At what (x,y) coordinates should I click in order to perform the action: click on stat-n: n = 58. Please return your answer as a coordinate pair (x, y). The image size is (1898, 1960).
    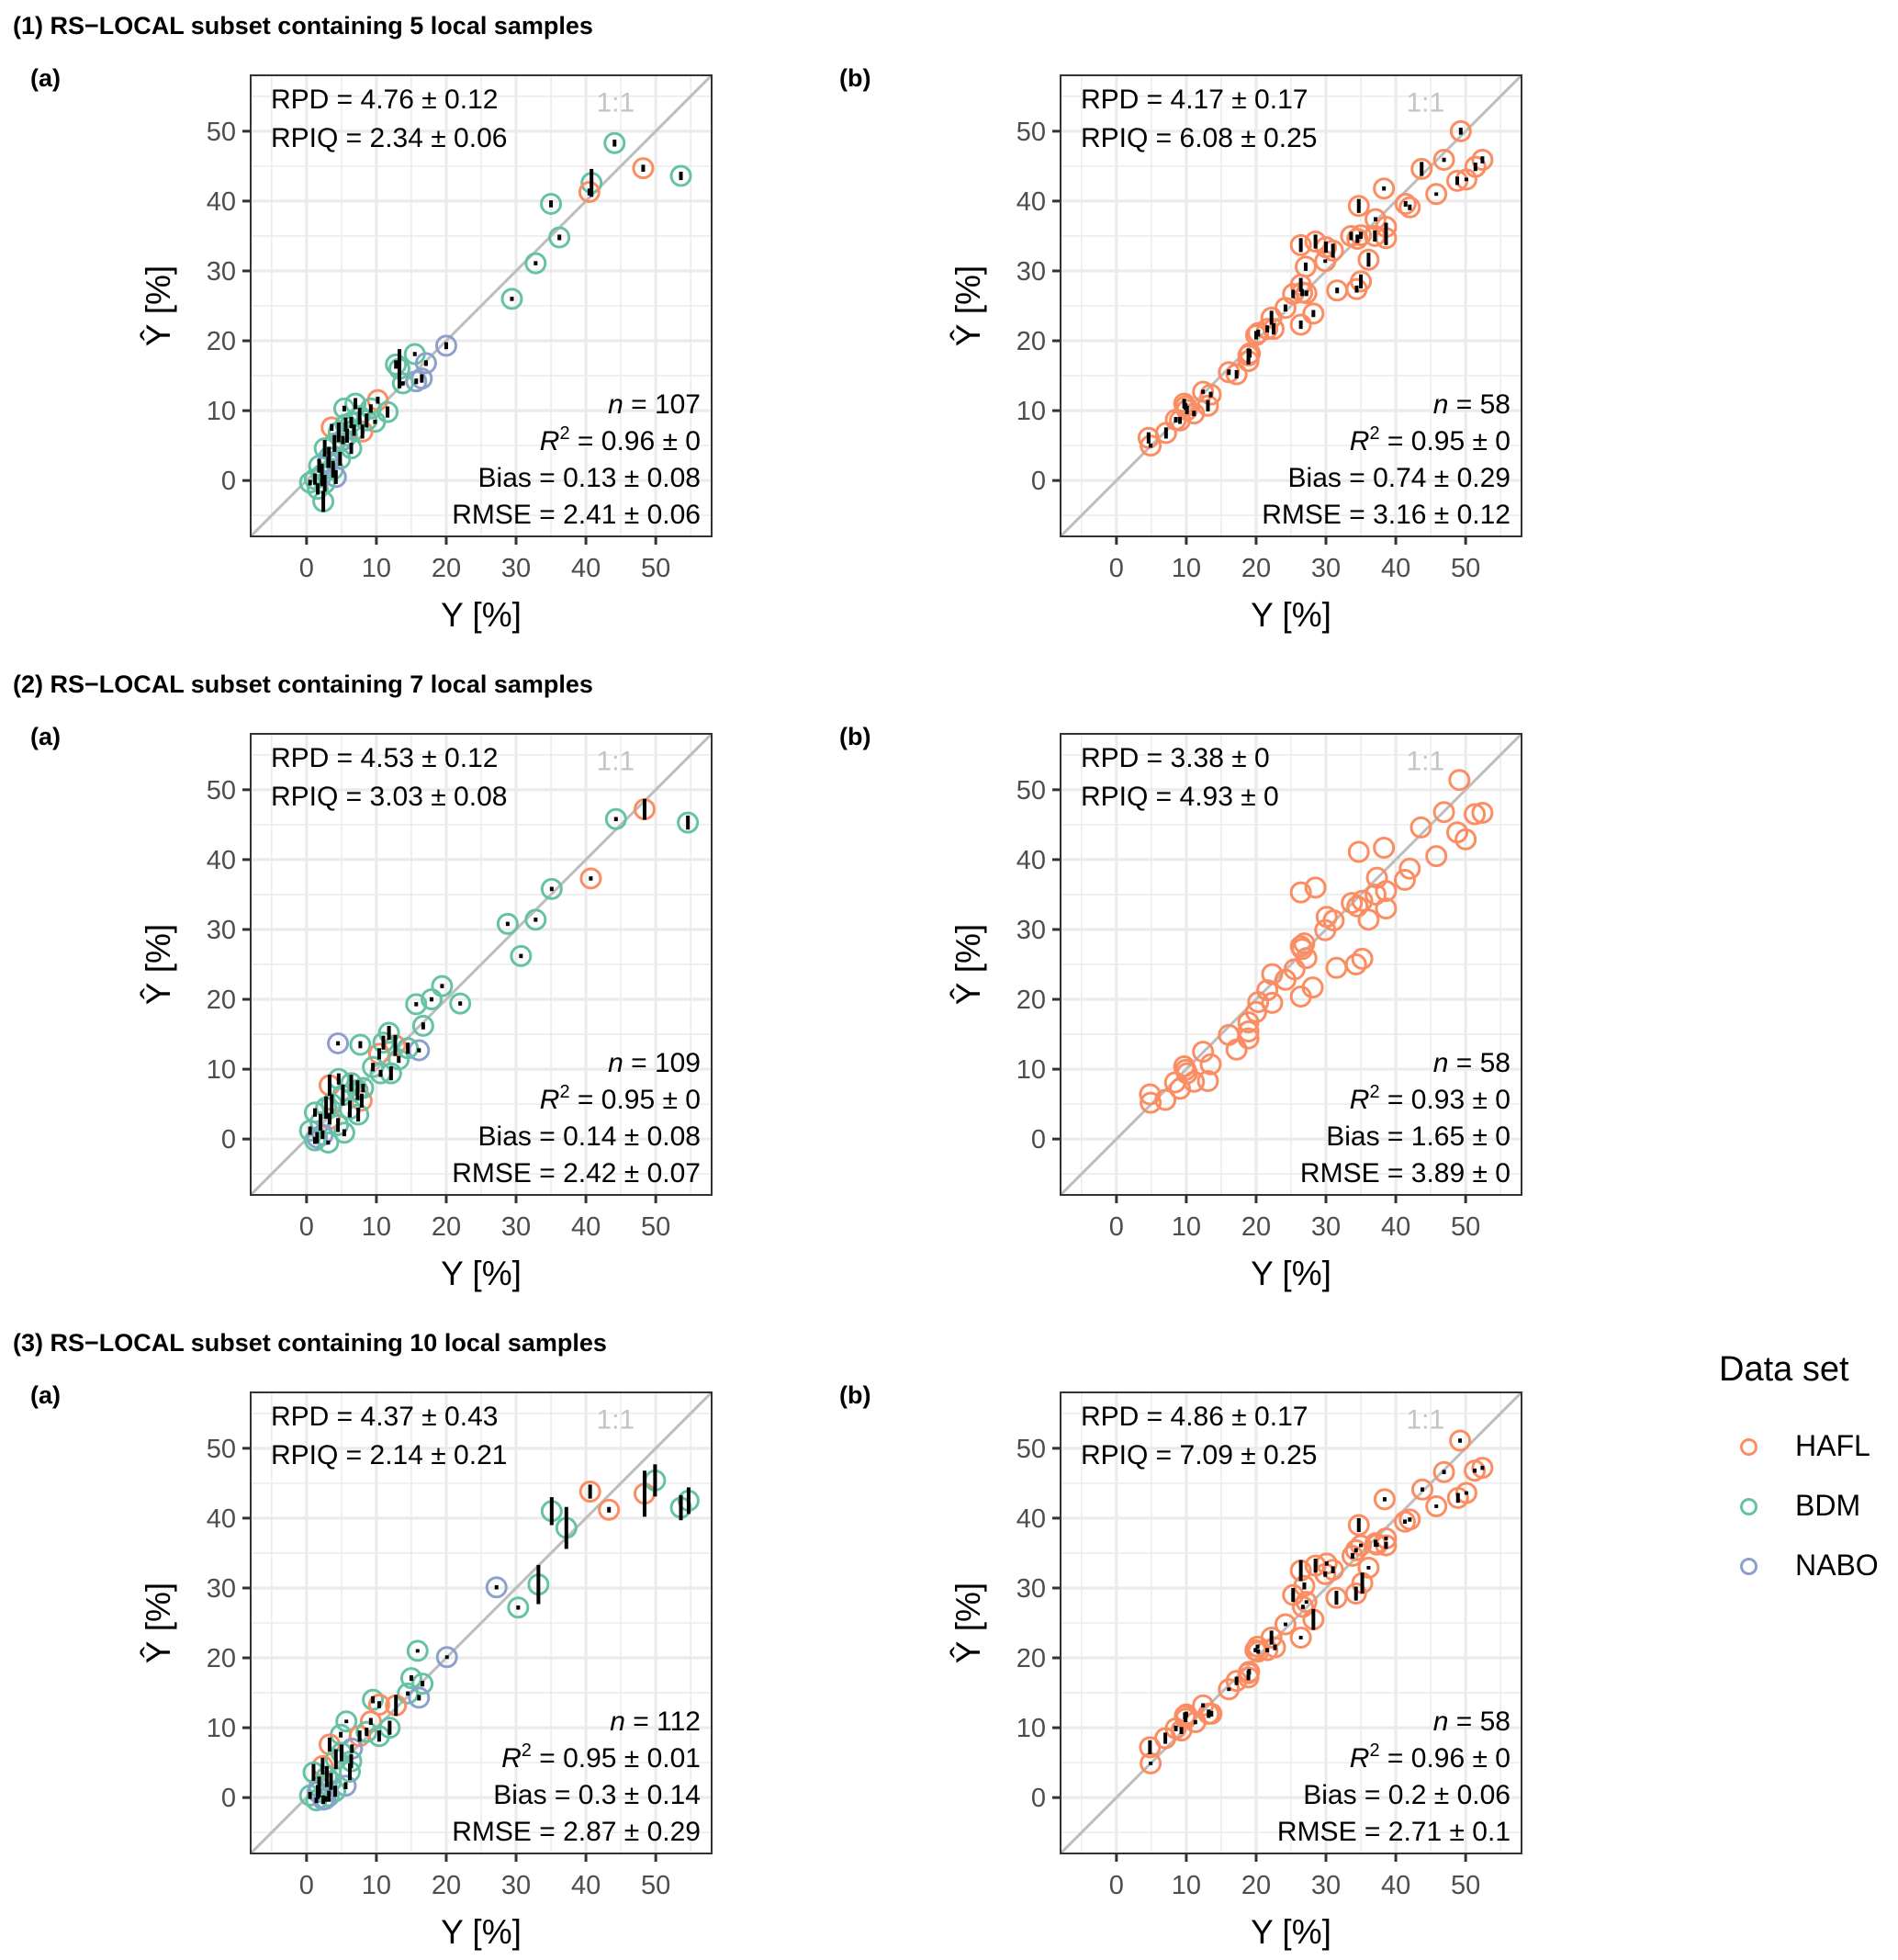
    Looking at the image, I should click on (1472, 1722).